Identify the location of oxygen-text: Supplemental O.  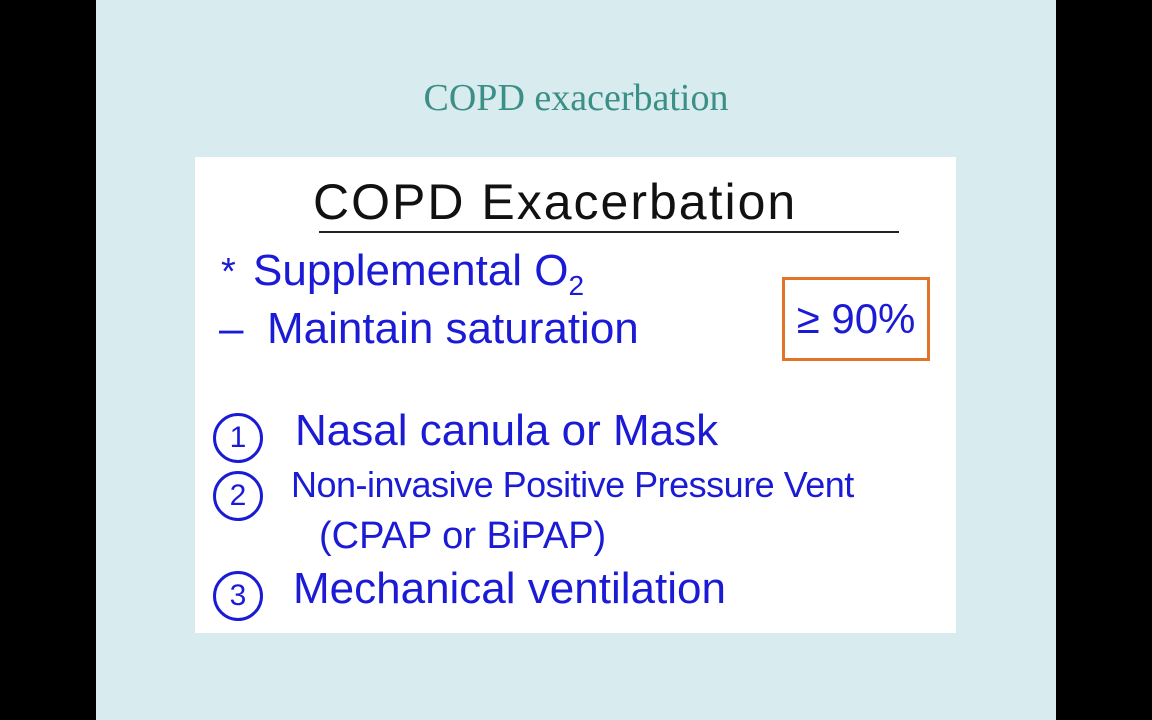
(411, 270).